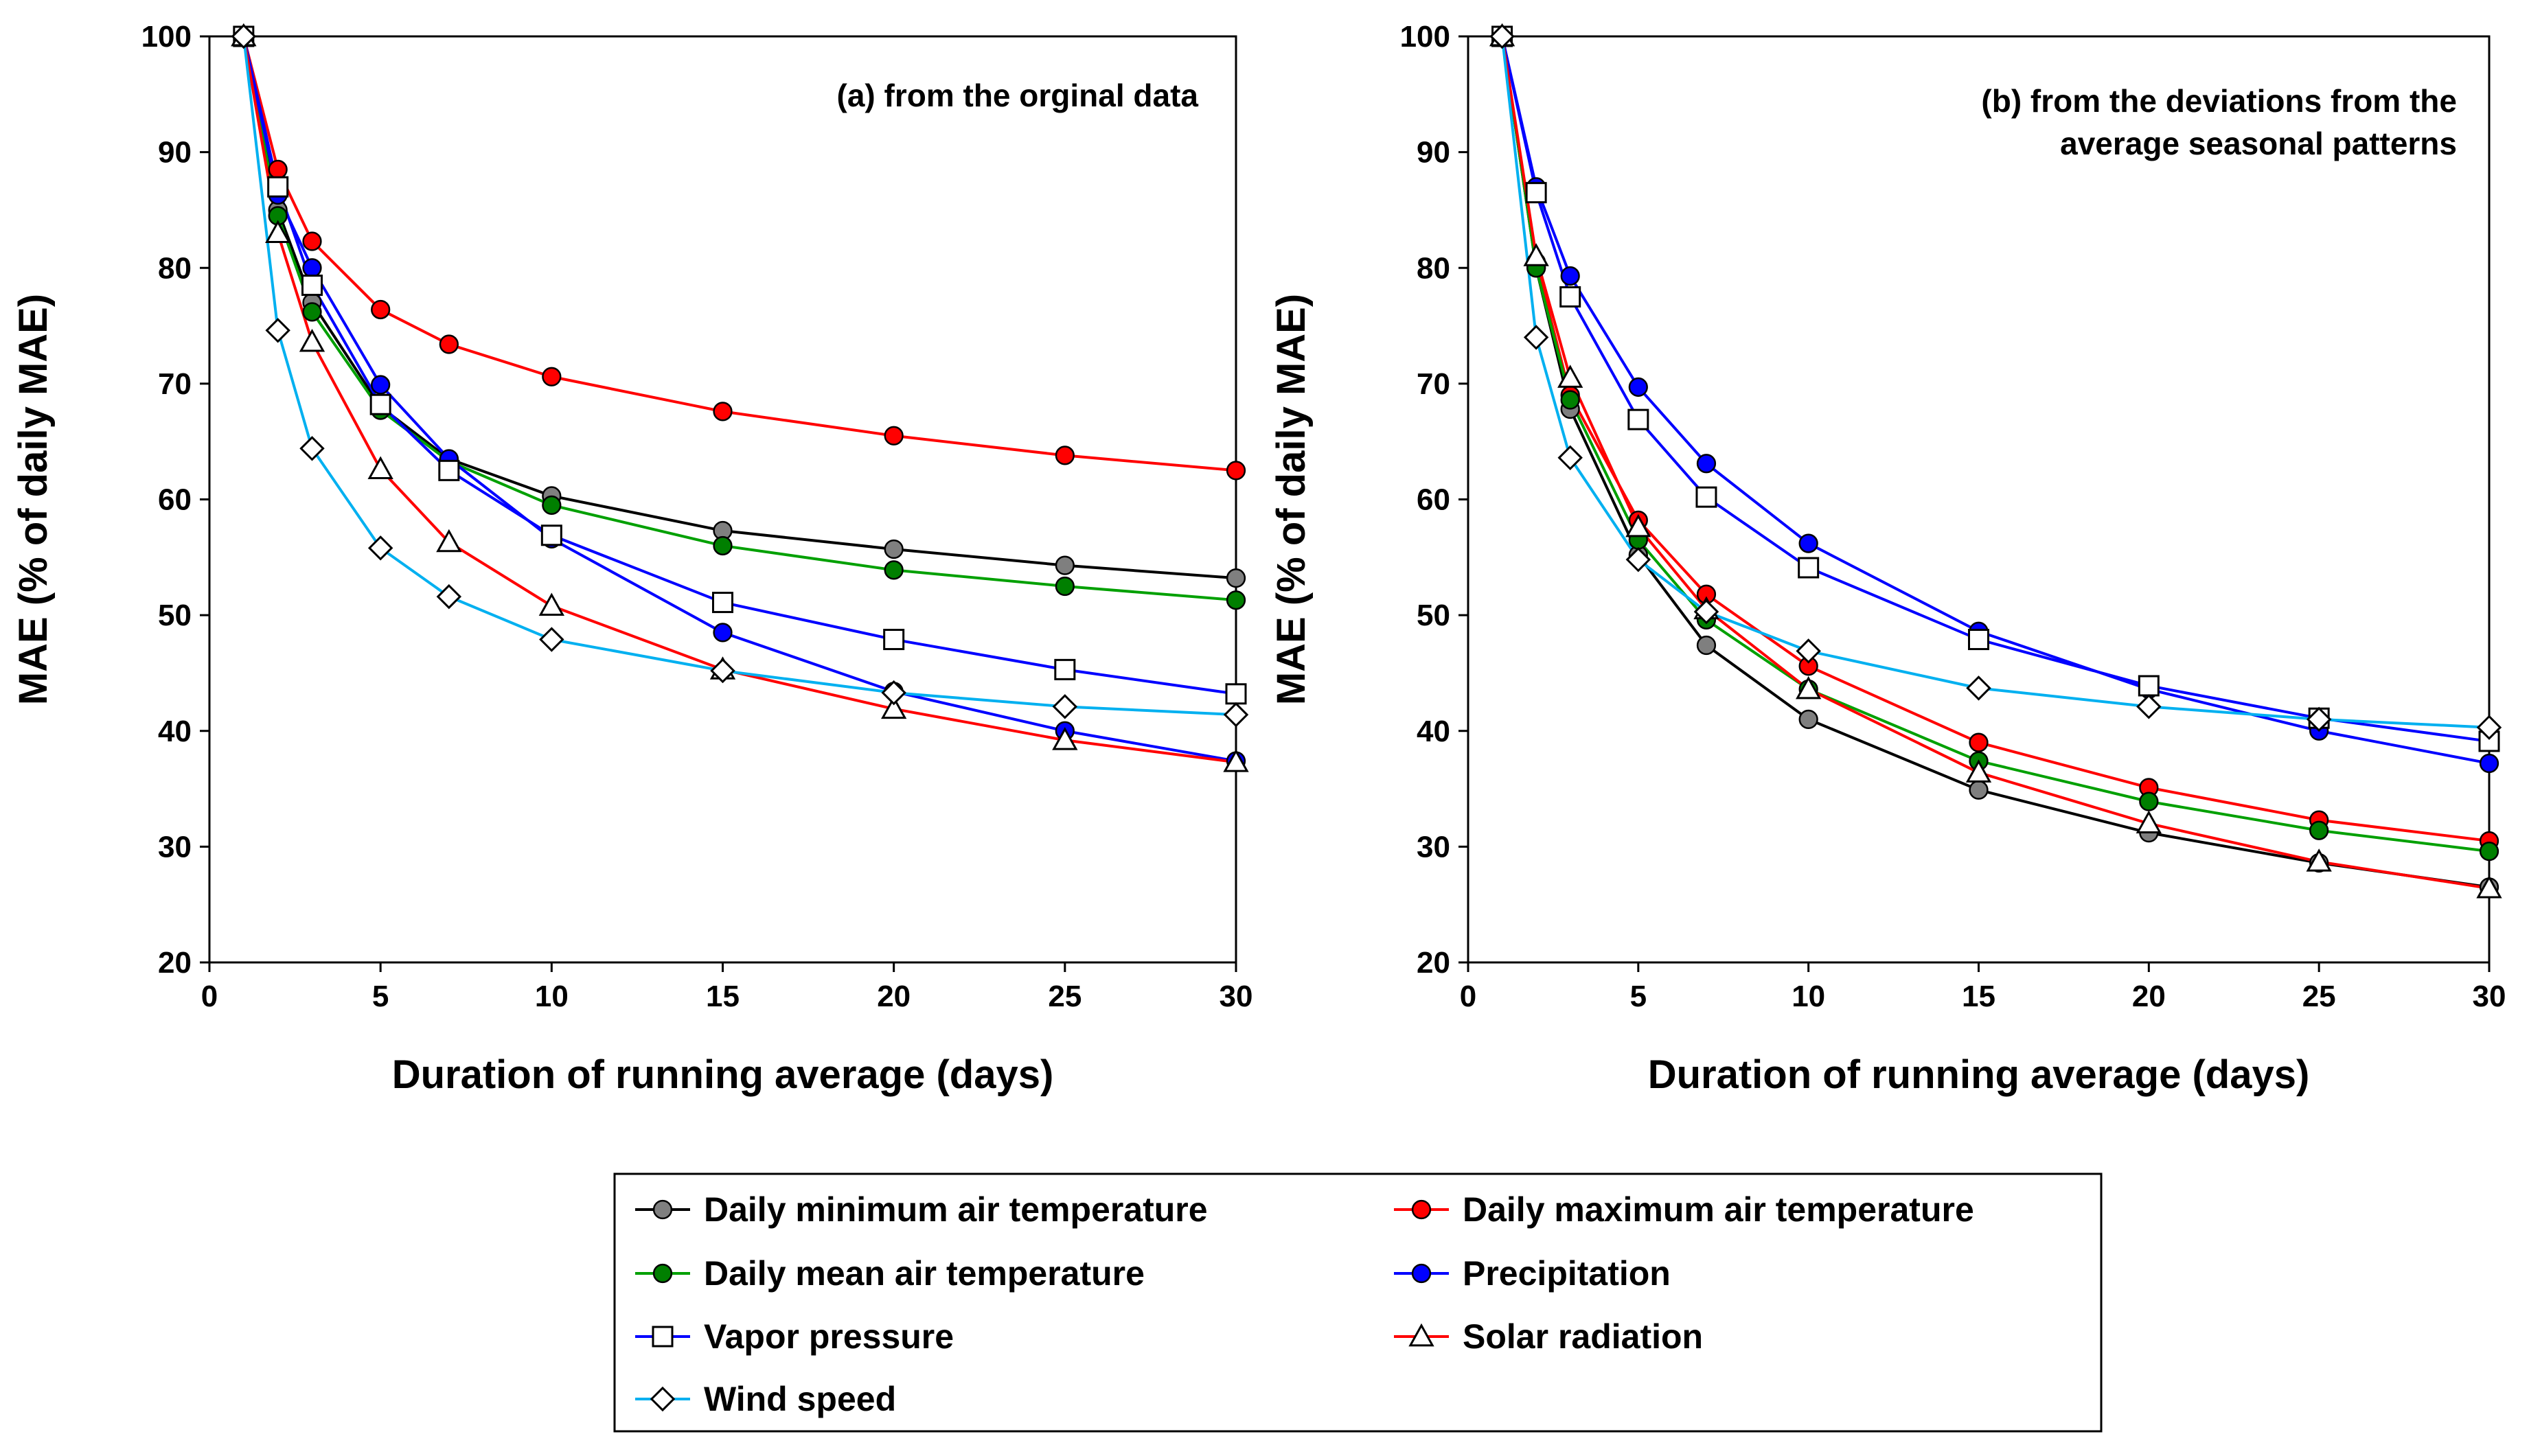  Describe the element at coordinates (175, 615) in the screenshot. I see `y-tick-label: 50` at that location.